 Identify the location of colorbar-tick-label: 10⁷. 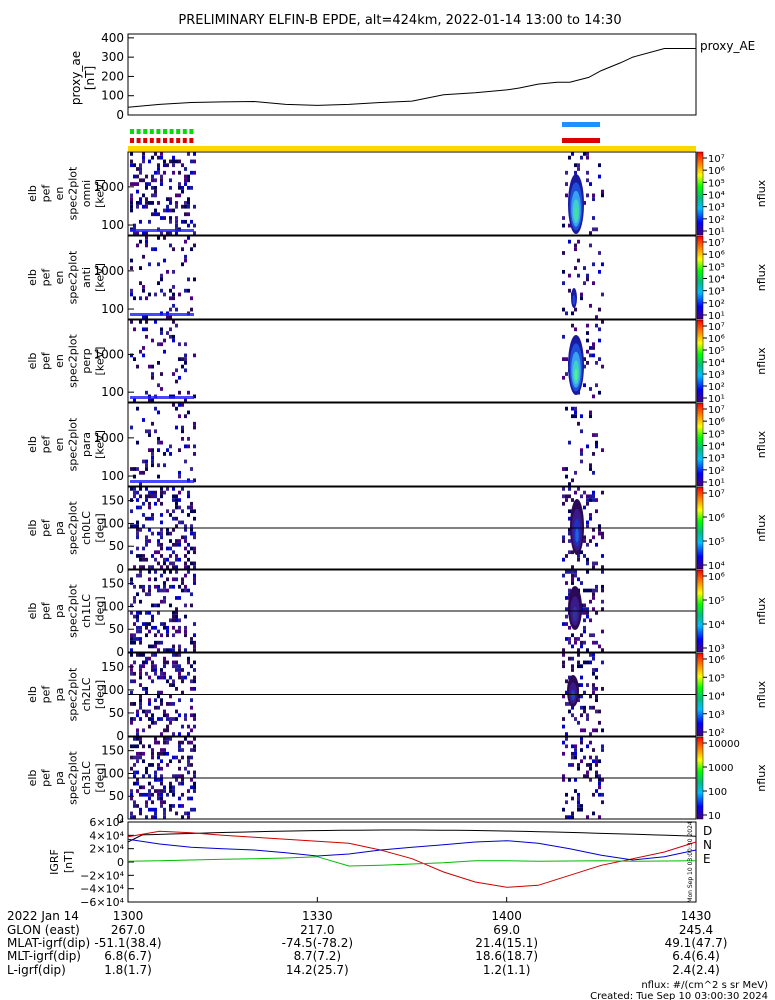
(716, 327).